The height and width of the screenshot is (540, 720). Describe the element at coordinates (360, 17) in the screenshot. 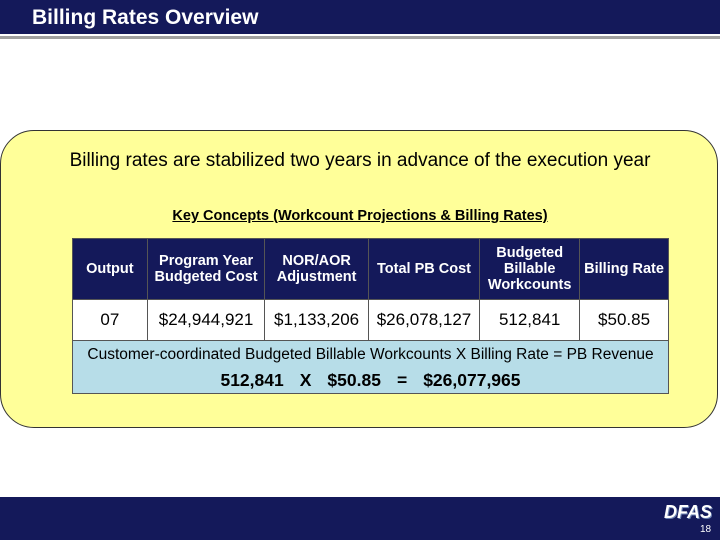

I see `header-bar` at that location.